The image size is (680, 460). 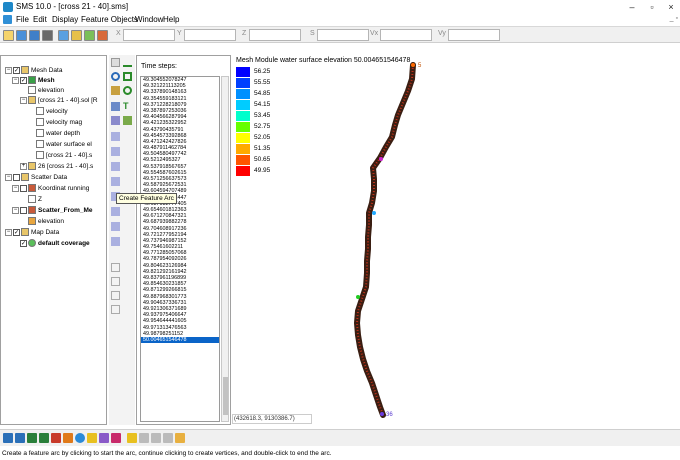 I want to click on display-options-icon, so click(x=89, y=35).